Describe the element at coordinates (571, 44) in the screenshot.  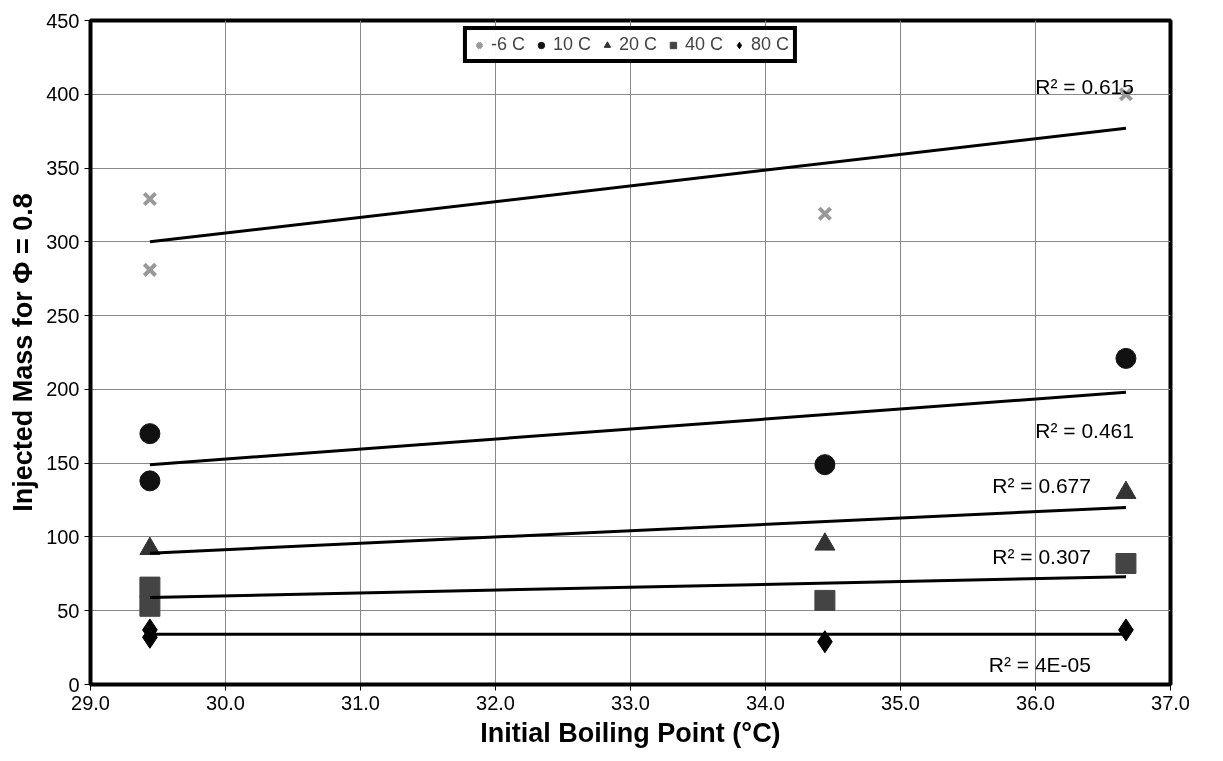
I see `legend-label: 10 C` at that location.